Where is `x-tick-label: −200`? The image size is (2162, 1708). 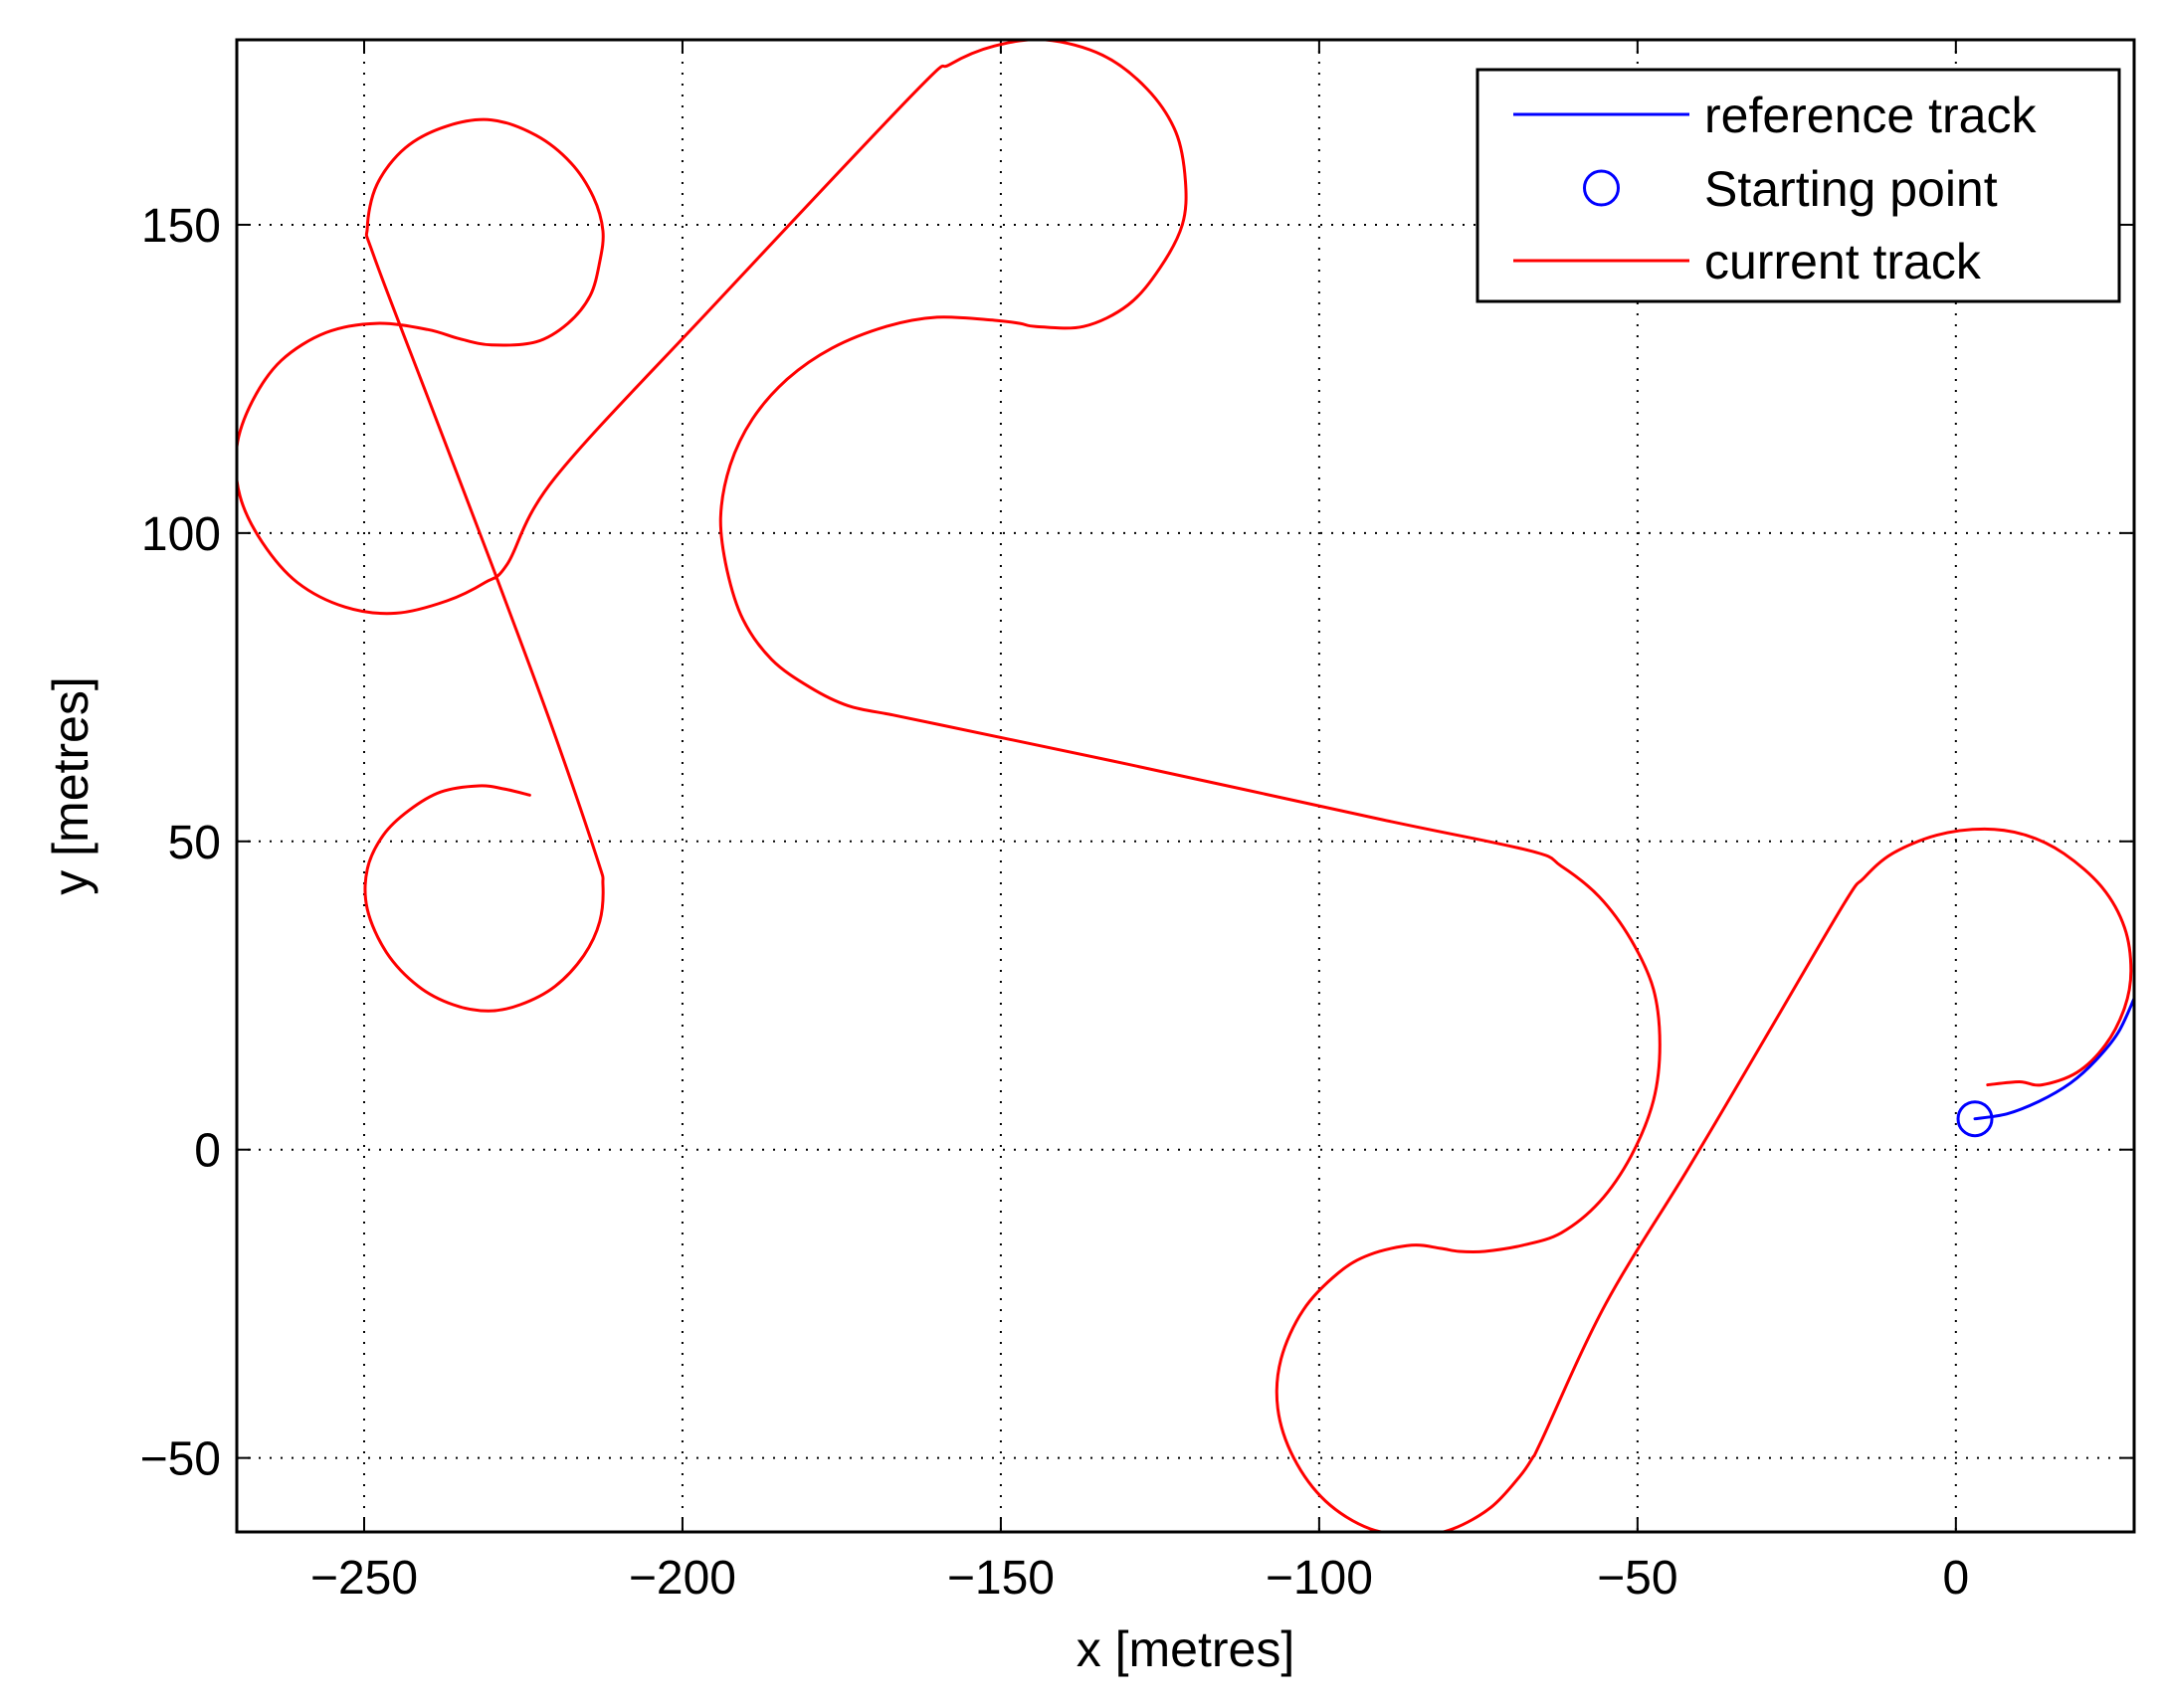
x-tick-label: −200 is located at coordinates (682, 1578).